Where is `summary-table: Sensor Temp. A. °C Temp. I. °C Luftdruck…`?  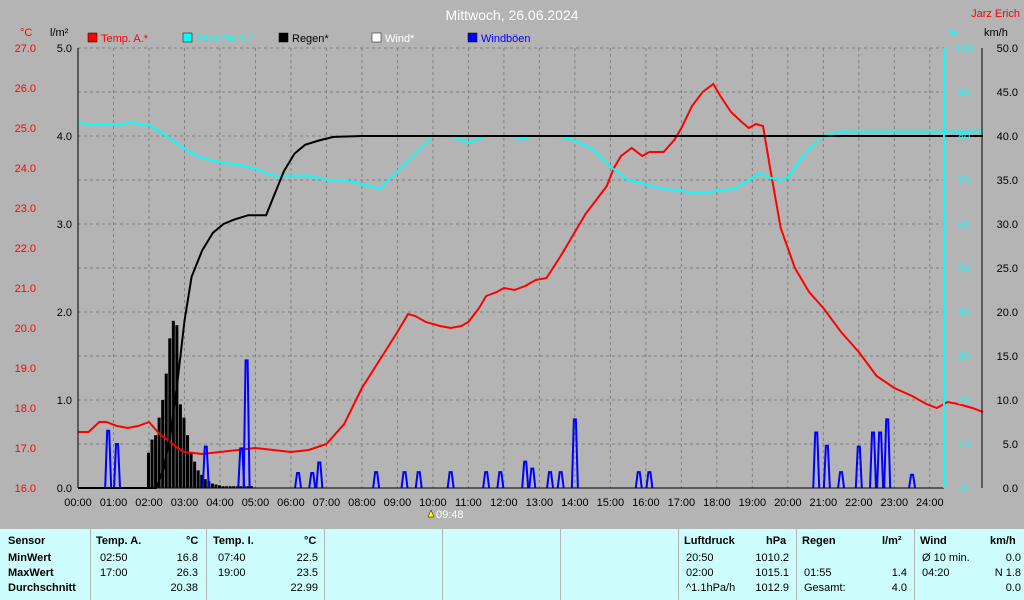
summary-table: Sensor Temp. A. °C Temp. I. °C Luftdruck… is located at coordinates (512, 564).